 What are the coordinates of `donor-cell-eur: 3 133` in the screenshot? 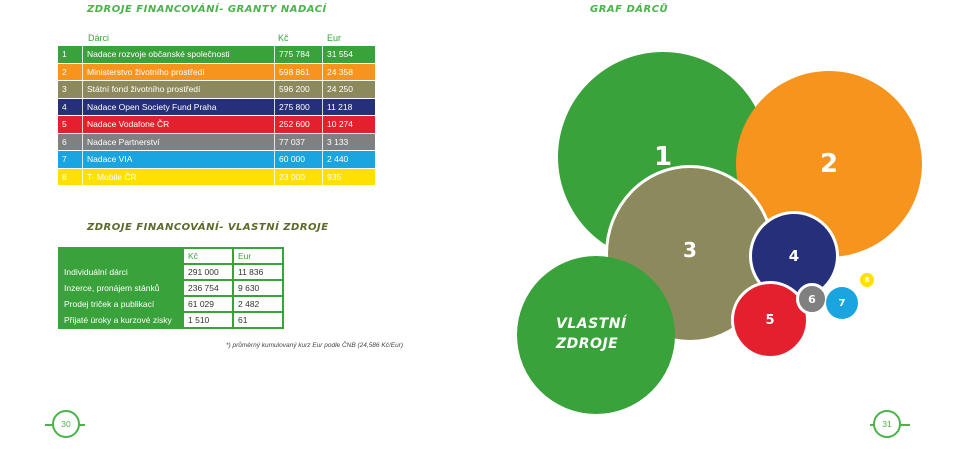 It's located at (348, 141).